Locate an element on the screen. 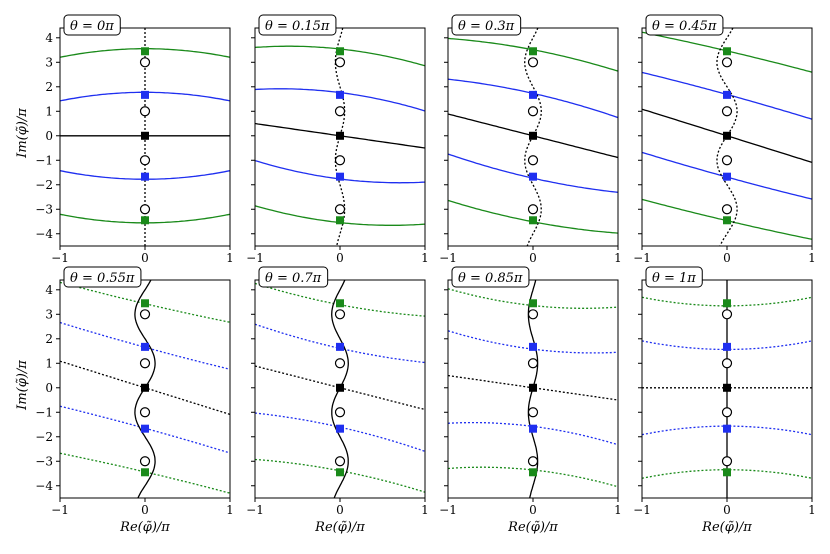  panel-title: θ = 0.3π is located at coordinates (486, 26).